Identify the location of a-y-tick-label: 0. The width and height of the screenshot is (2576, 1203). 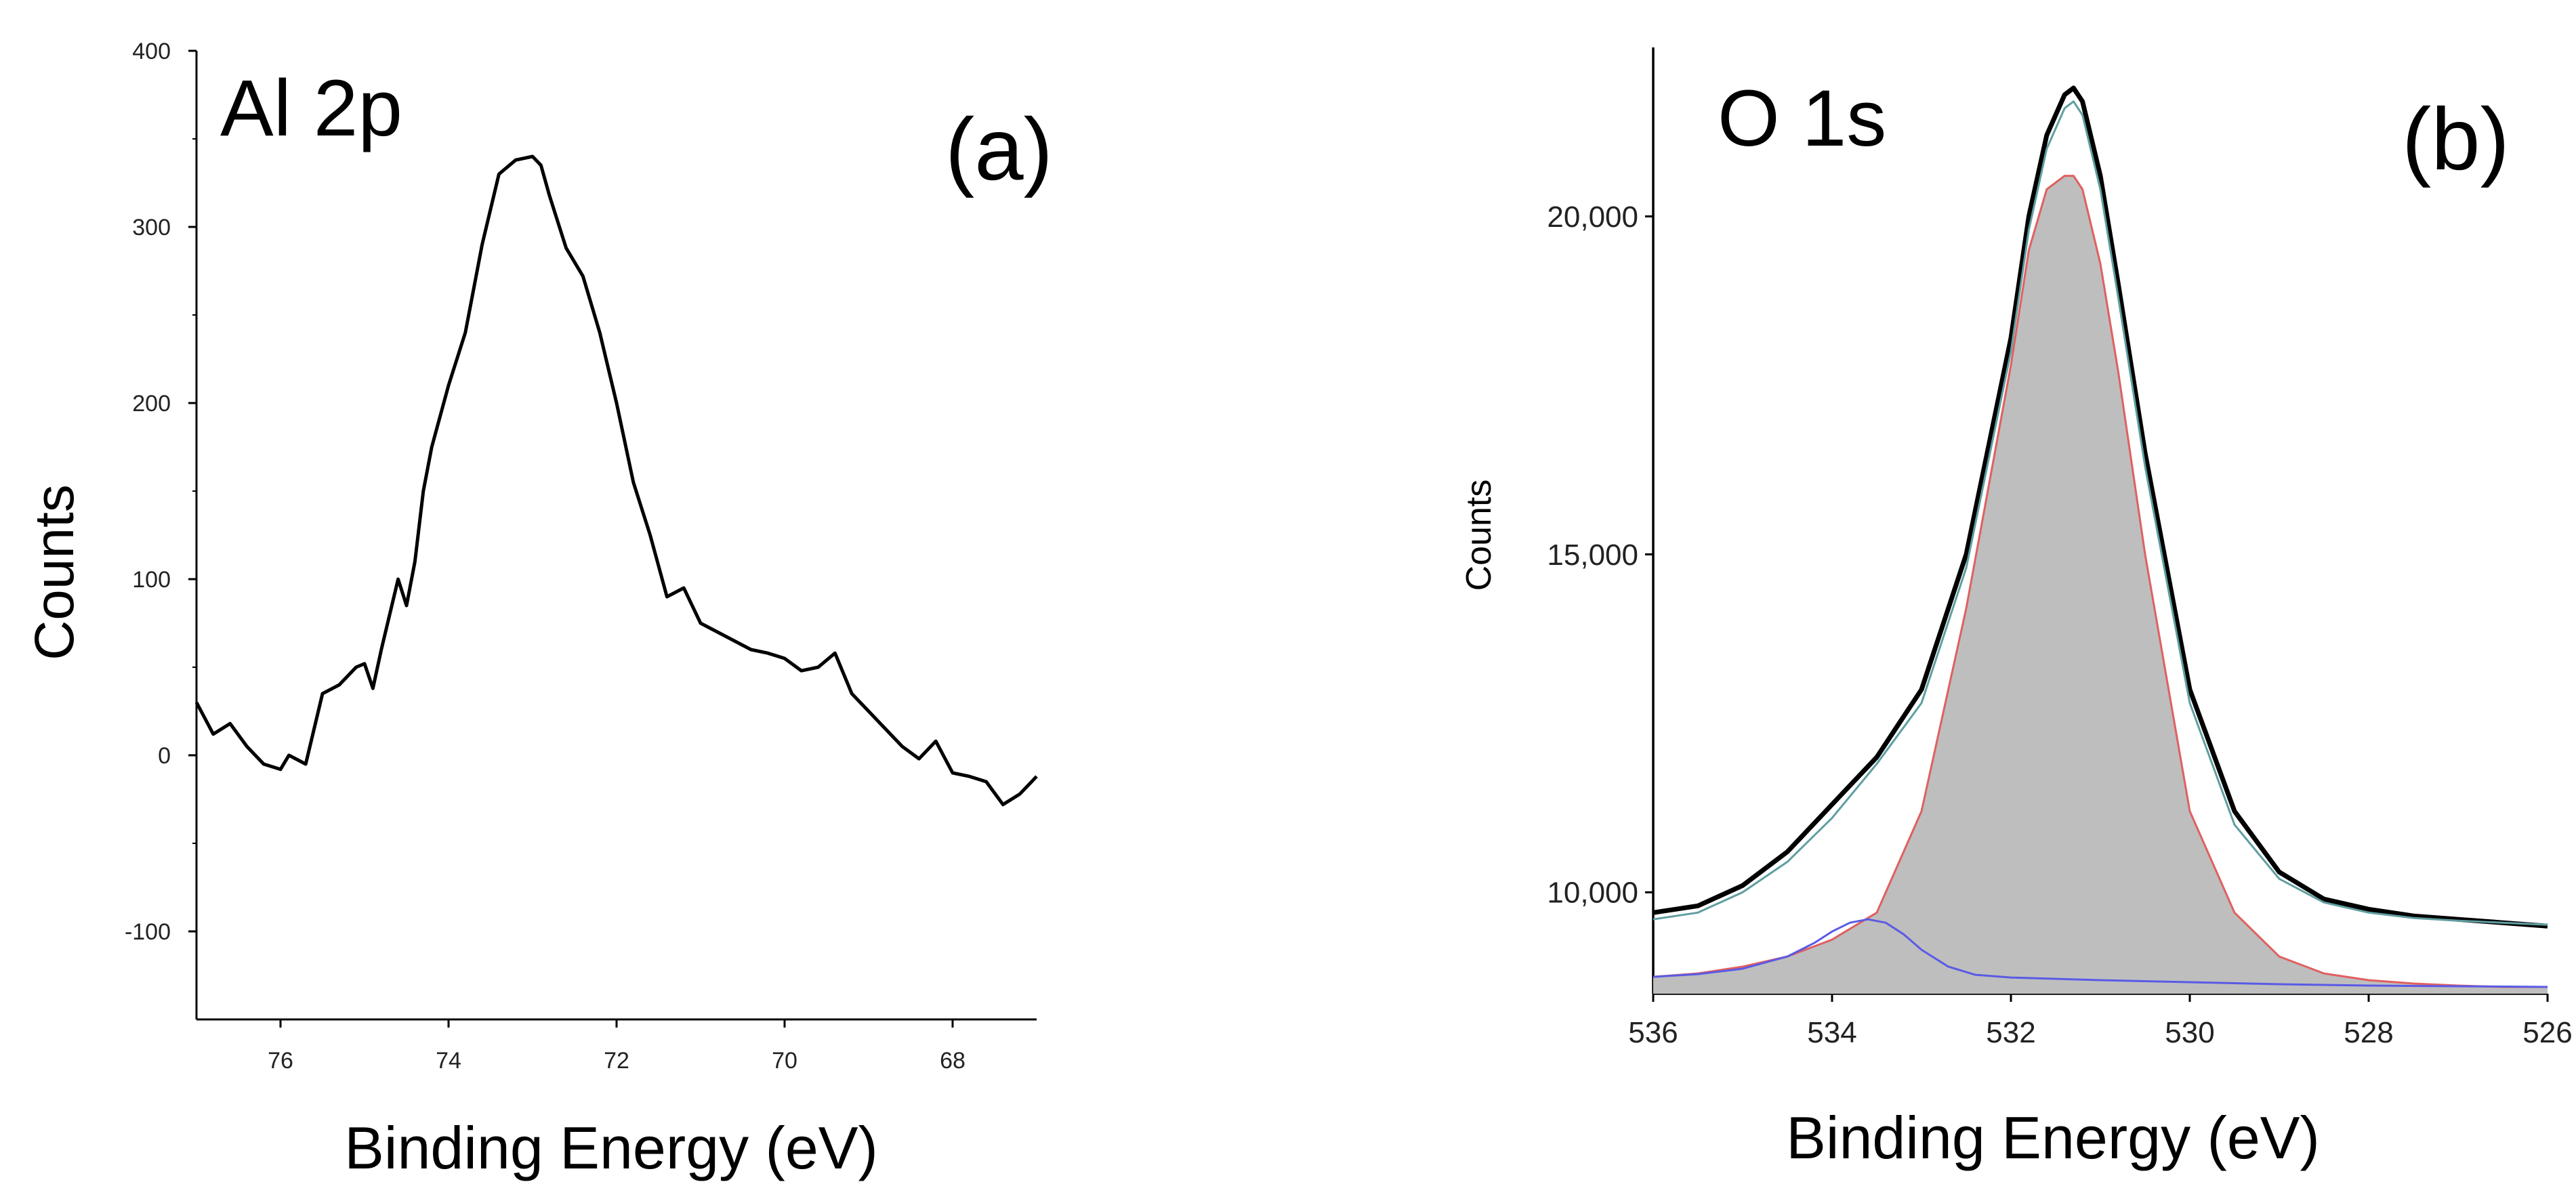
(164, 756).